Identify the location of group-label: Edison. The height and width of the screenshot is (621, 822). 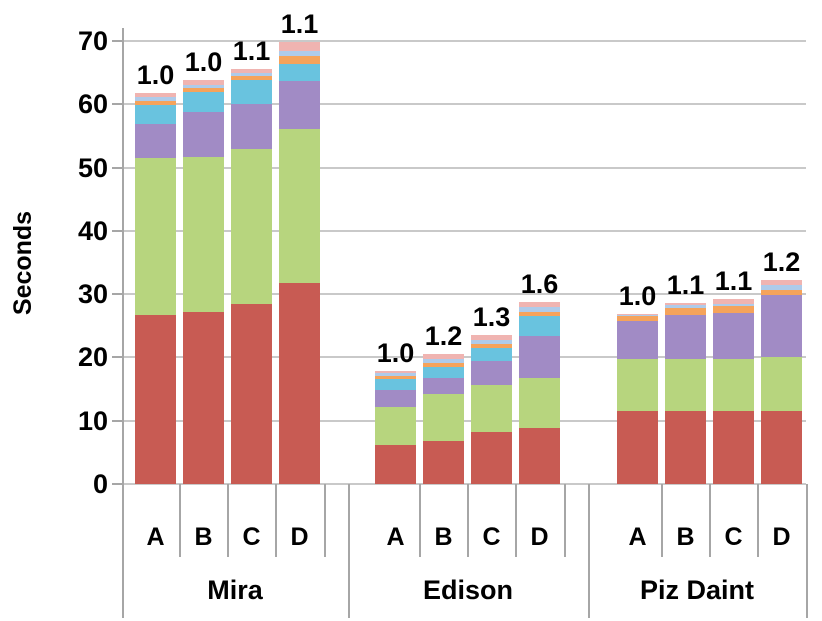
(467, 590).